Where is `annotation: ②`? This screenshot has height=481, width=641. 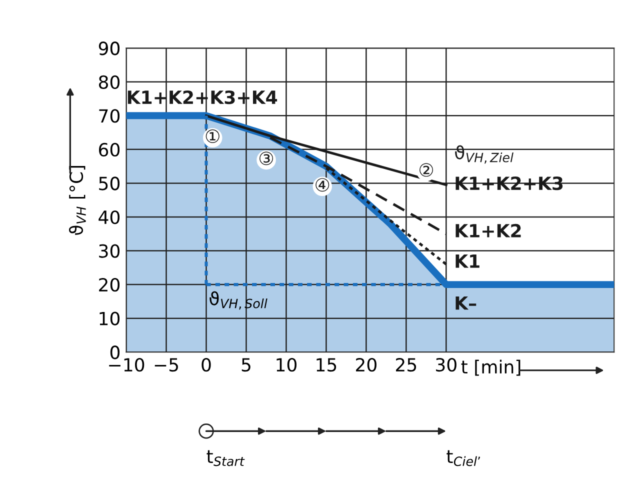 annotation: ② is located at coordinates (427, 170).